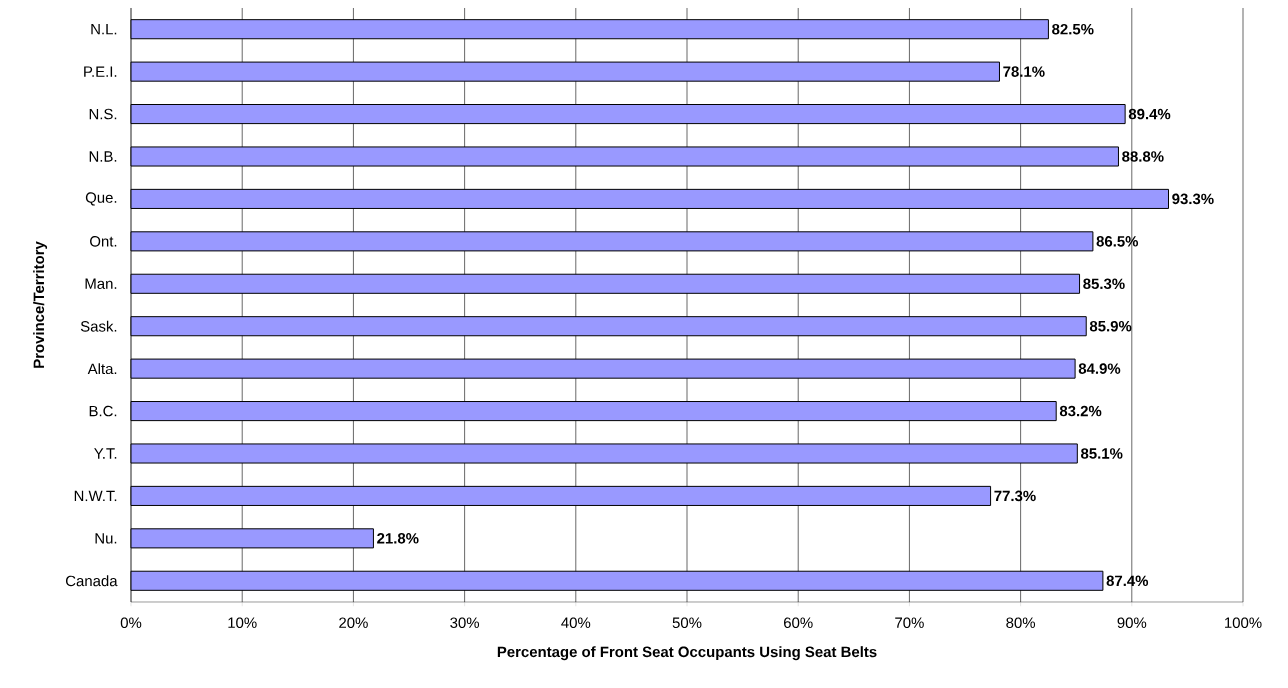 The width and height of the screenshot is (1288, 688). Describe the element at coordinates (687, 622) in the screenshot. I see `x-tick-label: 50%` at that location.